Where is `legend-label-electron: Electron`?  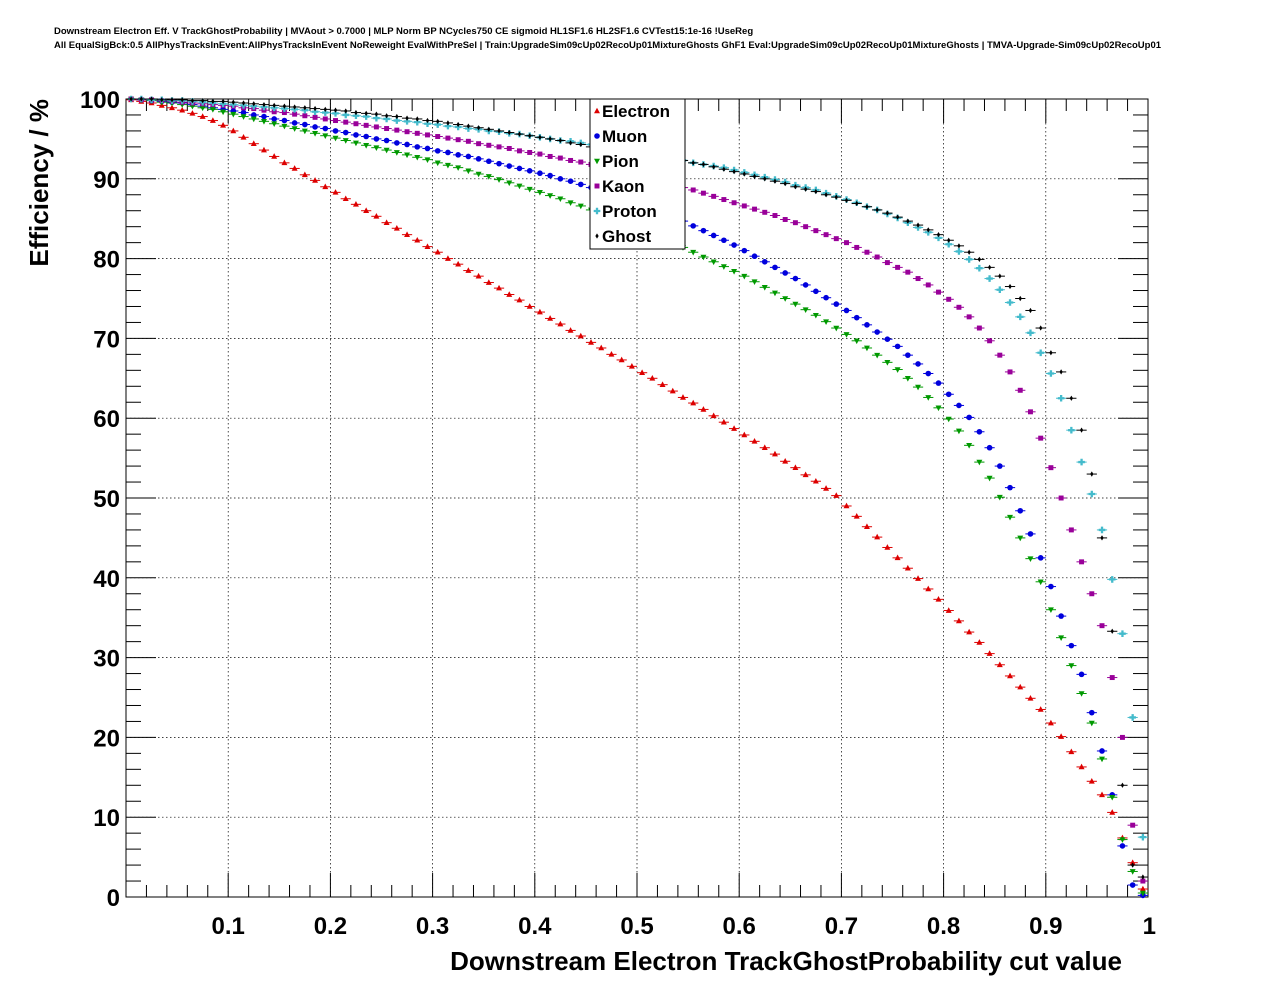 legend-label-electron: Electron is located at coordinates (636, 111).